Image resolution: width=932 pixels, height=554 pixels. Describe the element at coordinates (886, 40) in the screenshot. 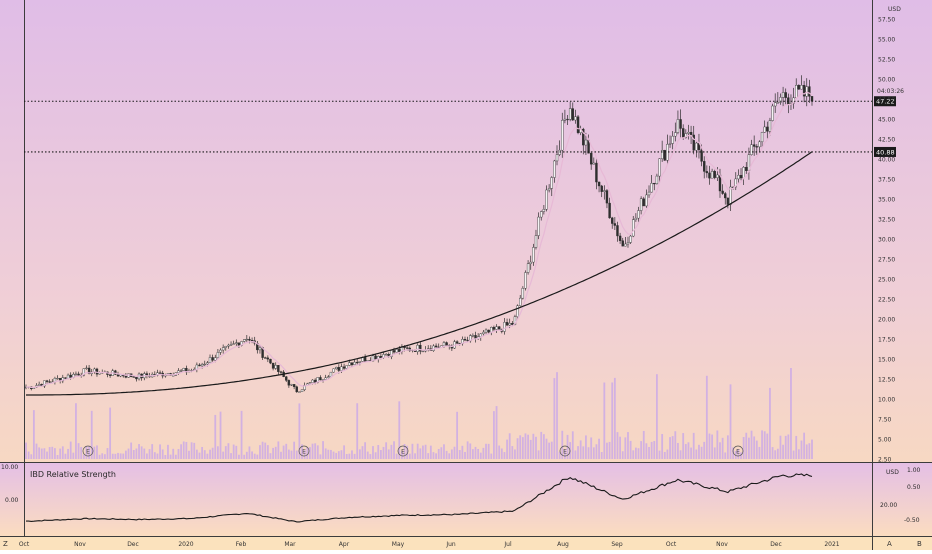

I see `y-tick-label: 55.00` at that location.